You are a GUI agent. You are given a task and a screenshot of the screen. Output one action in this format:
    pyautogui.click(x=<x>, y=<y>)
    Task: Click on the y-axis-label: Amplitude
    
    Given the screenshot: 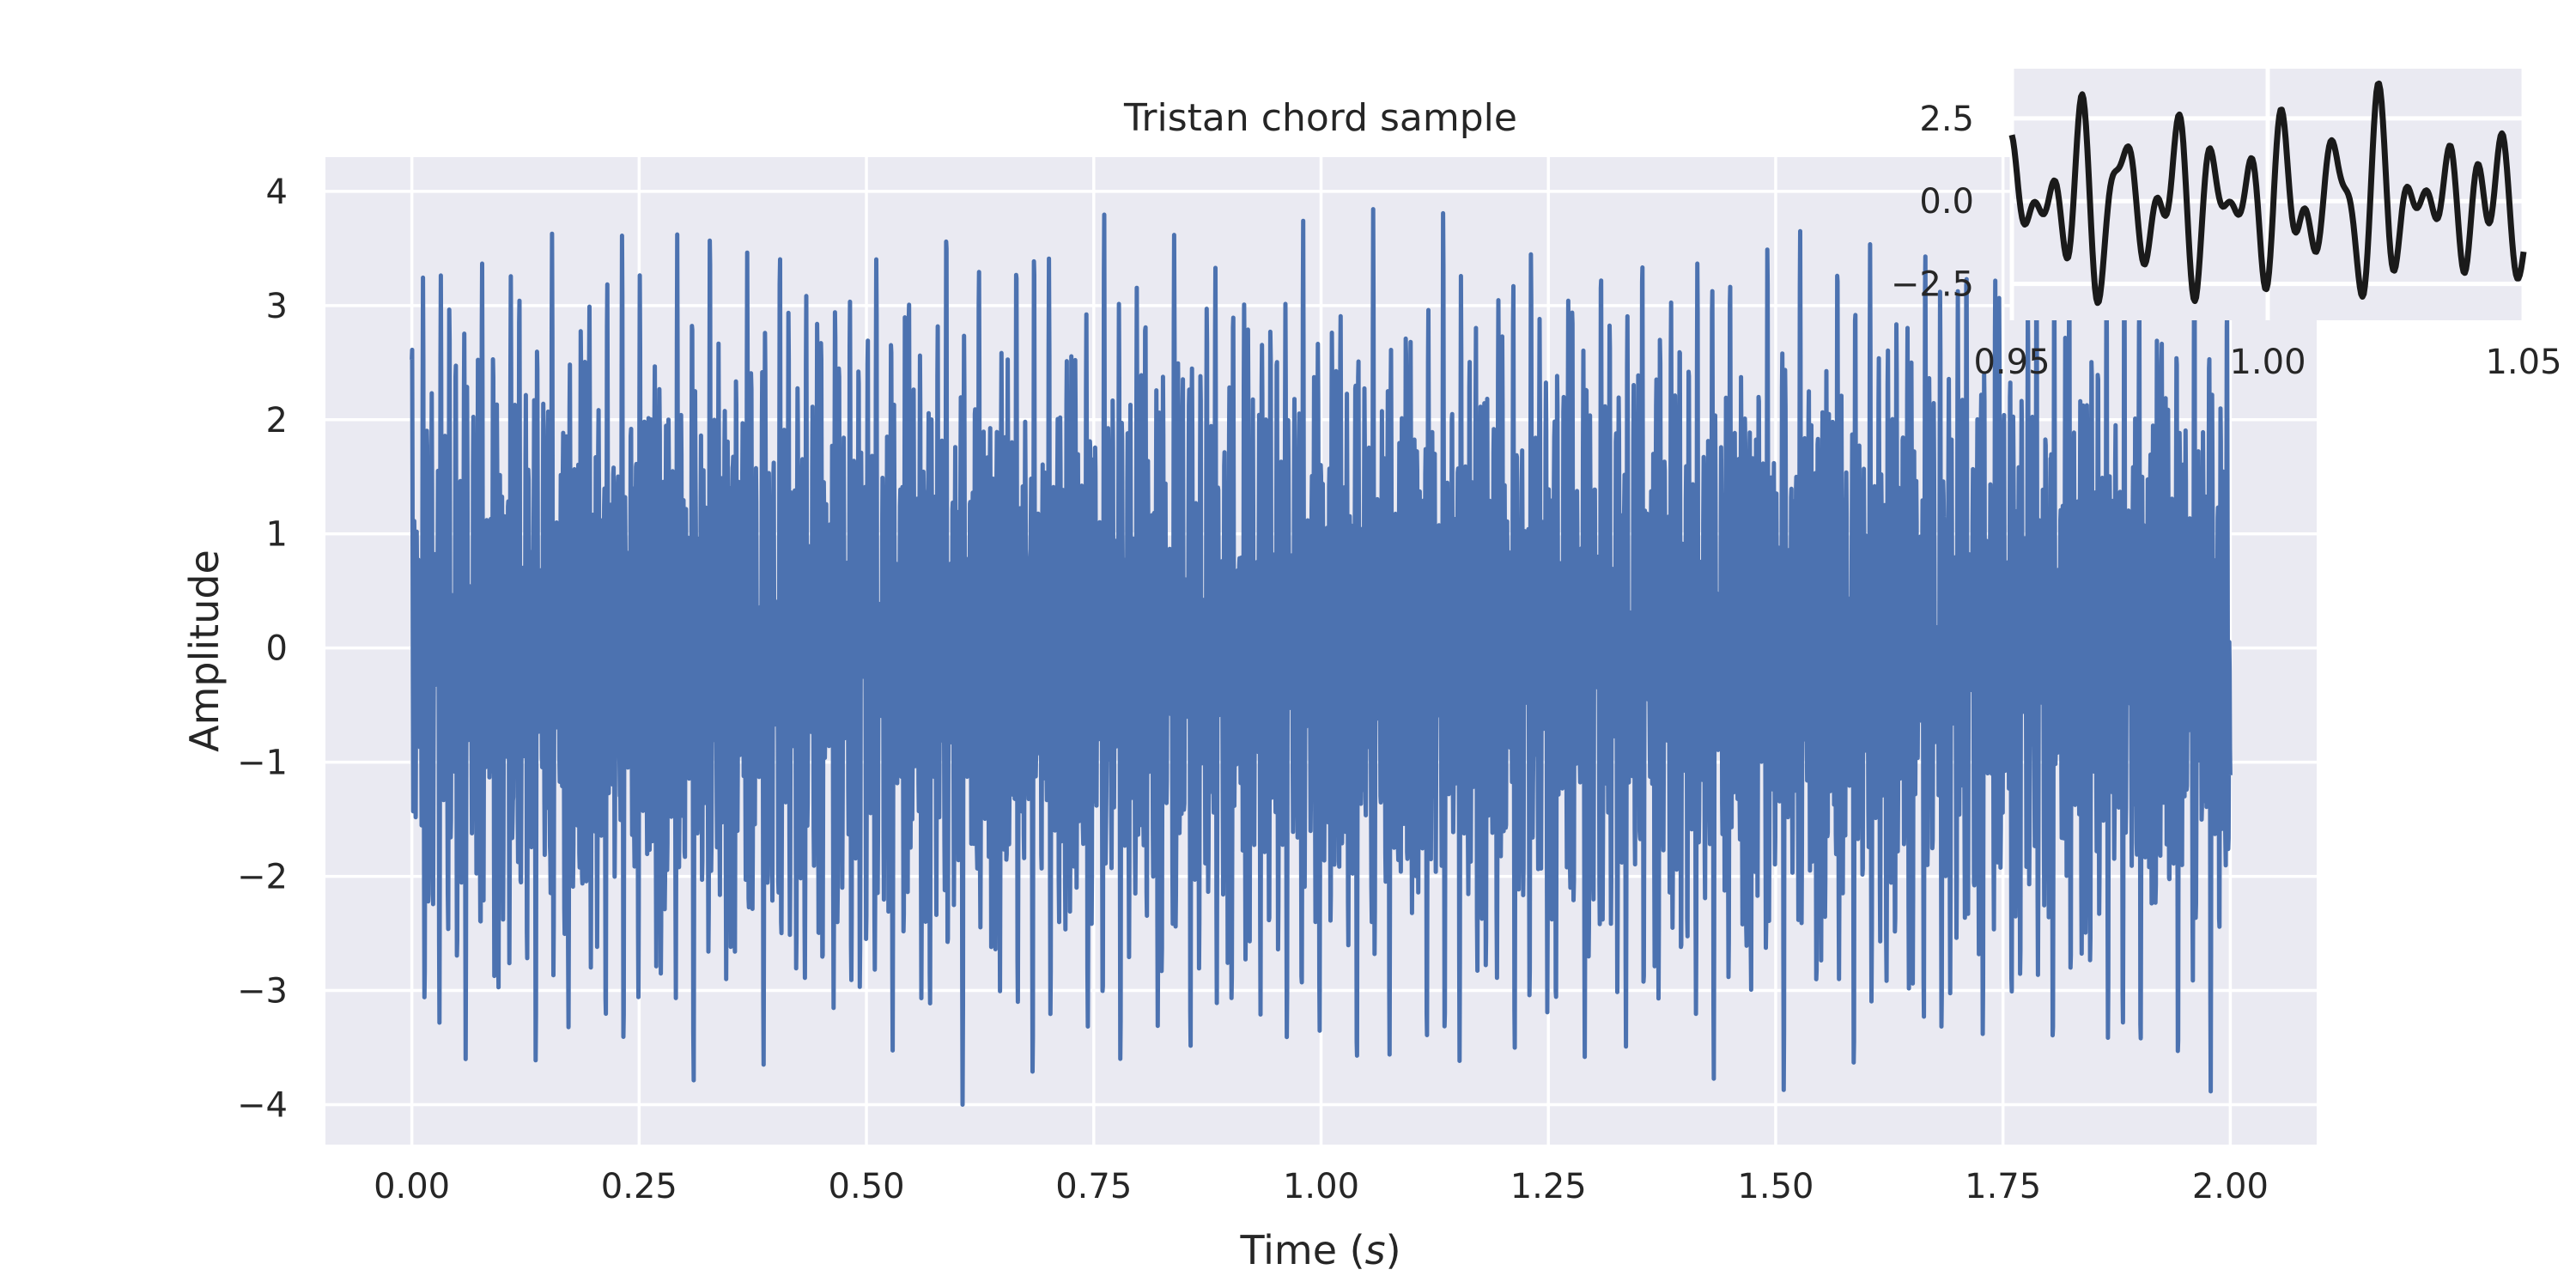 What is the action you would take?
    pyautogui.click(x=204, y=651)
    